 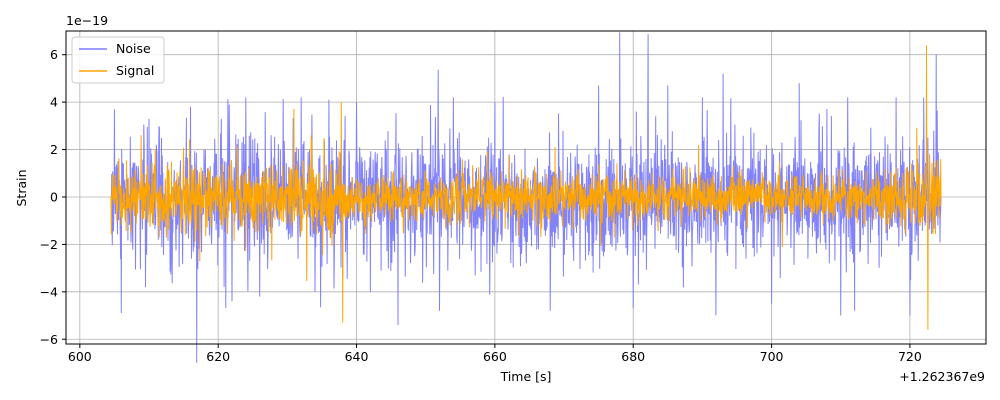 I want to click on x-tick-label: 600, so click(x=80, y=356).